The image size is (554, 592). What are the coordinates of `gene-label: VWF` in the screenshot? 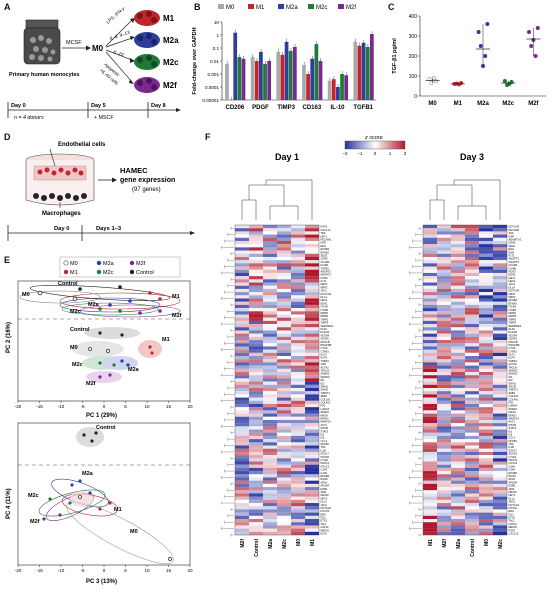 It's located at (512, 236).